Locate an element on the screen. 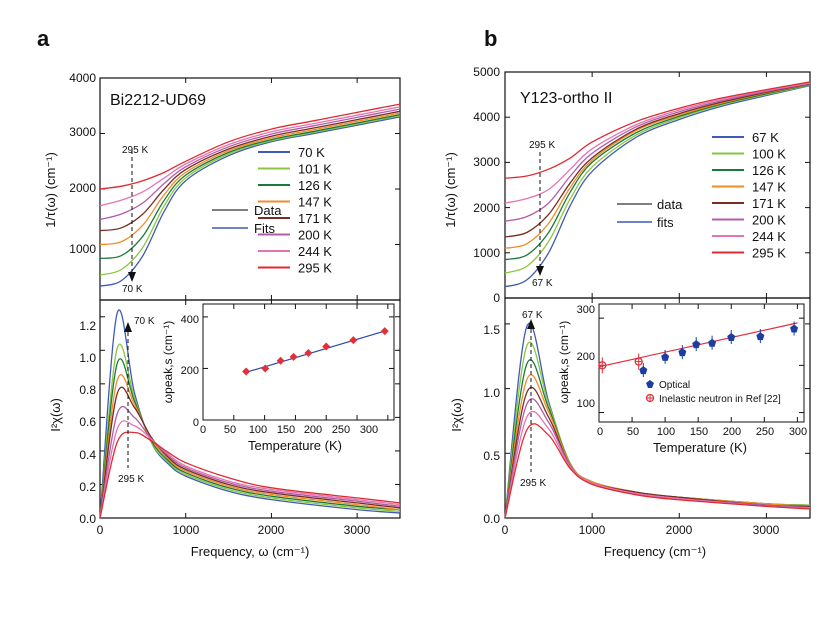 This screenshot has height=623, width=830. panel-a-legend-label-7: 295 K is located at coordinates (315, 268).